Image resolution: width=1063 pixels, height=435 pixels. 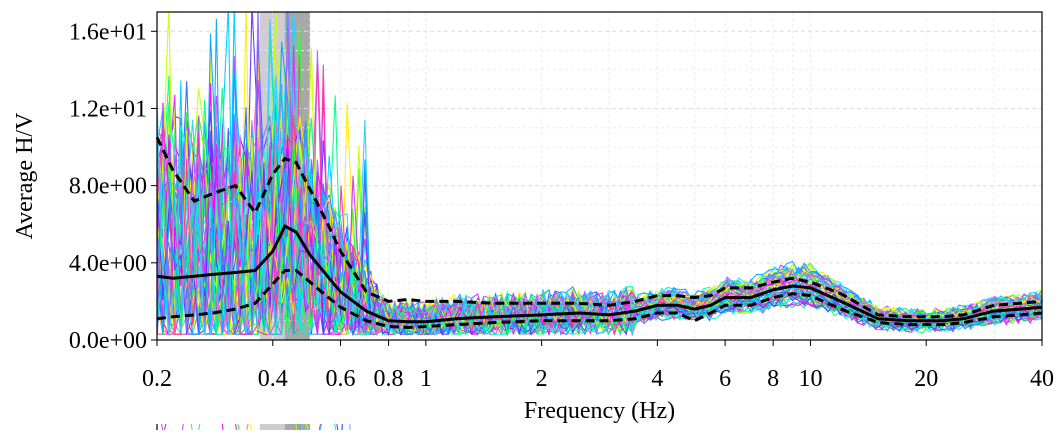 What do you see at coordinates (598, 366) in the screenshot?
I see `x-axis-ticks: 0.2 0.4 0.6 0.8 1 2 4 6 8 10 20 40` at bounding box center [598, 366].